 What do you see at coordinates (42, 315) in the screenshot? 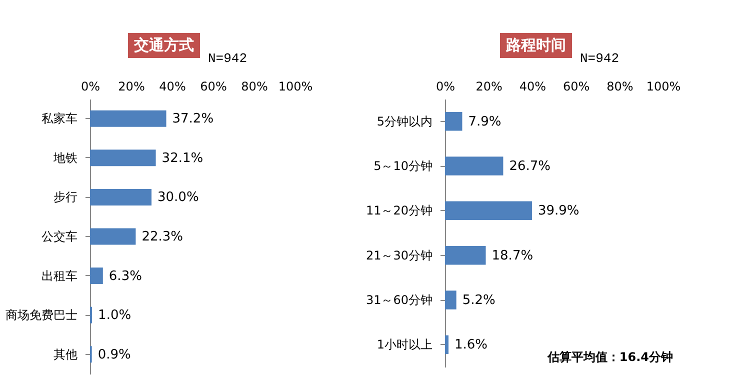
I see `y-tick-label: 商场免费巴士` at bounding box center [42, 315].